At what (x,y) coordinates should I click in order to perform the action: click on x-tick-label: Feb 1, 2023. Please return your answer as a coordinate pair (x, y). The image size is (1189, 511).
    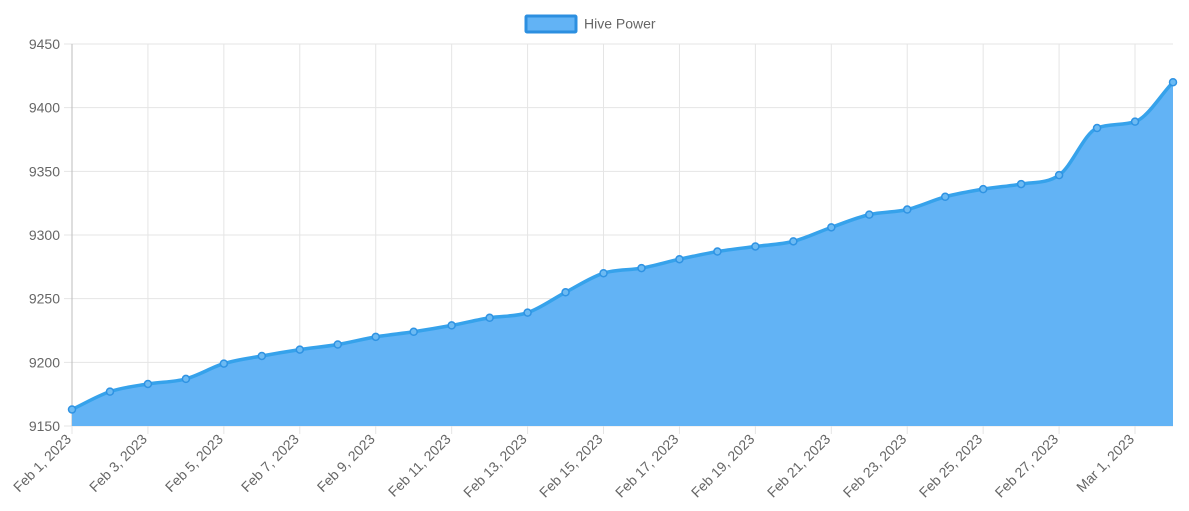
    Looking at the image, I should click on (42, 463).